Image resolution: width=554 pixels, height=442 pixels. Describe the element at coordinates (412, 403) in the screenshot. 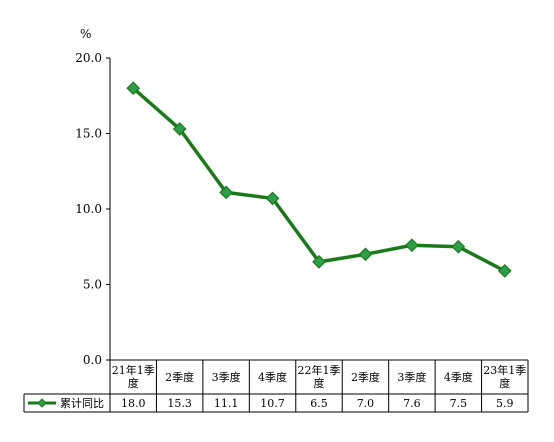

I see `data-table-value: 7.6` at that location.